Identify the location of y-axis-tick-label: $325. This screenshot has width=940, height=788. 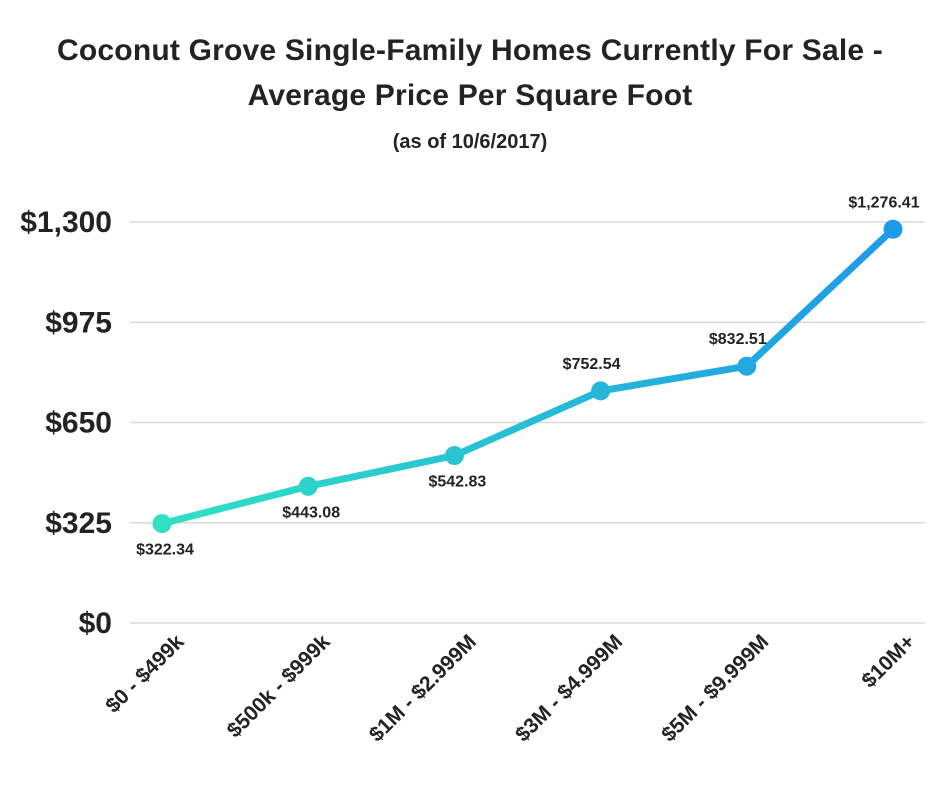
(78, 523).